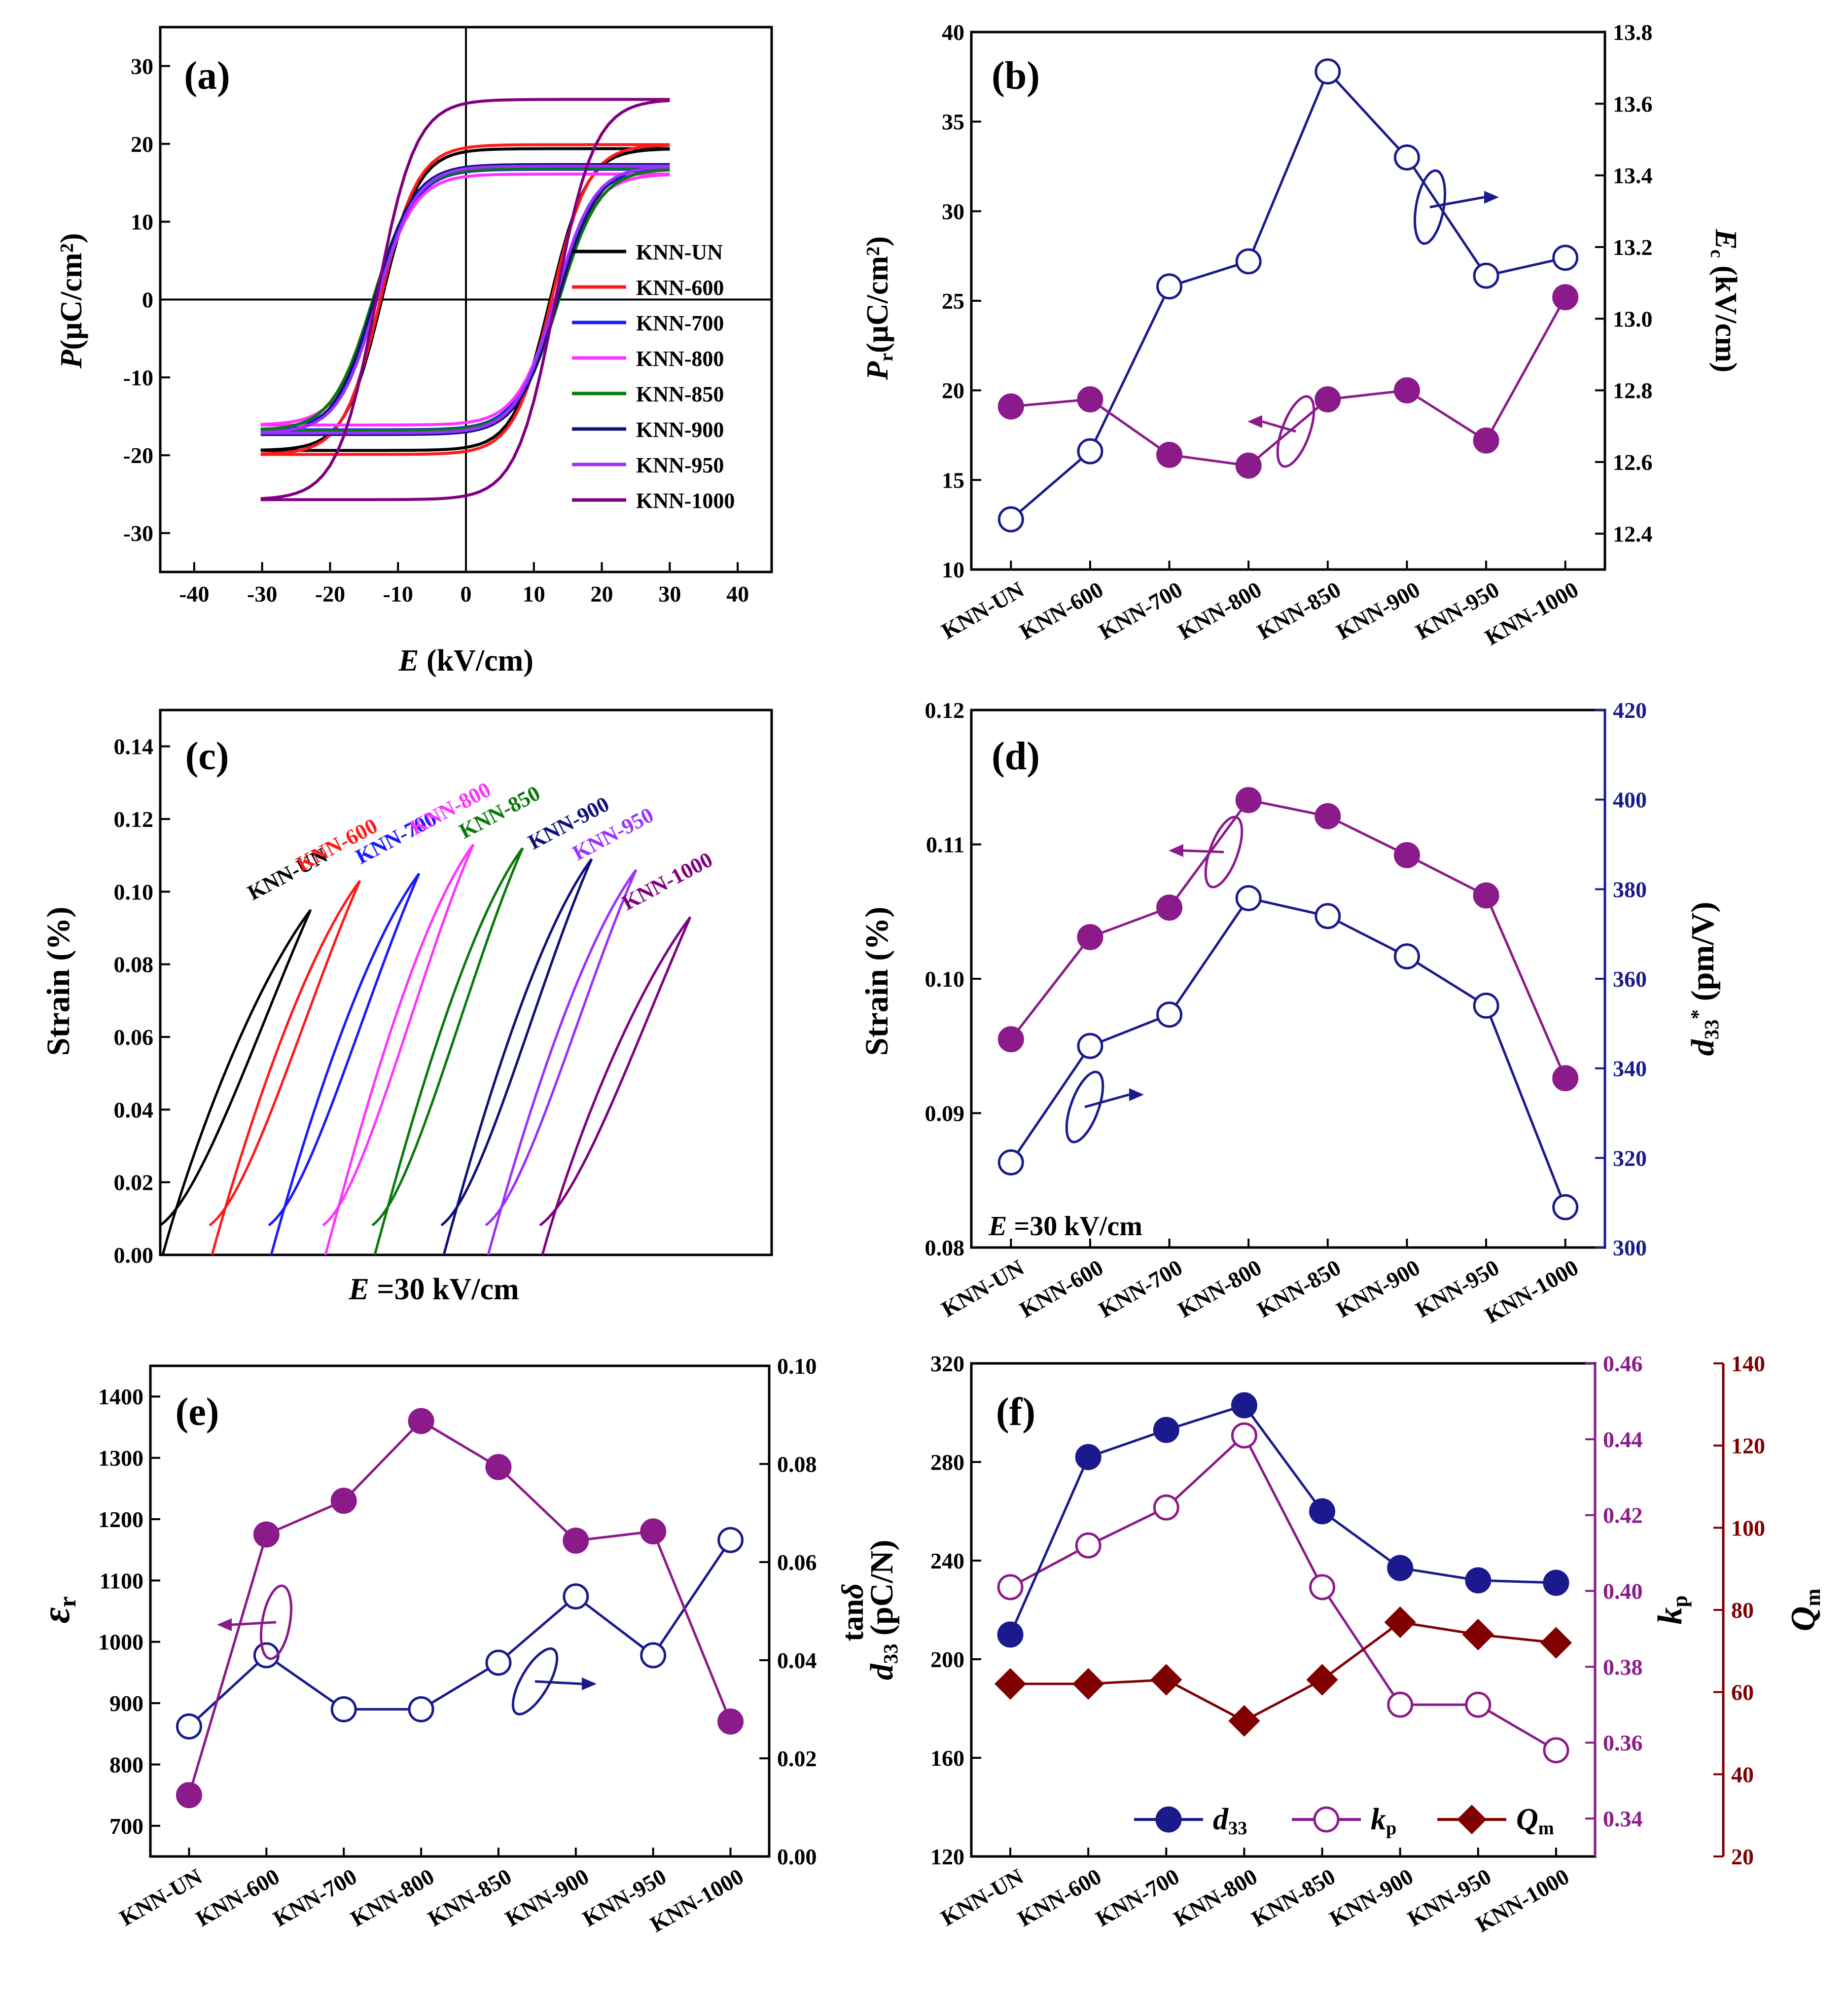  Describe the element at coordinates (120, 1396) in the screenshot. I see `y-tick-label: 1400` at that location.